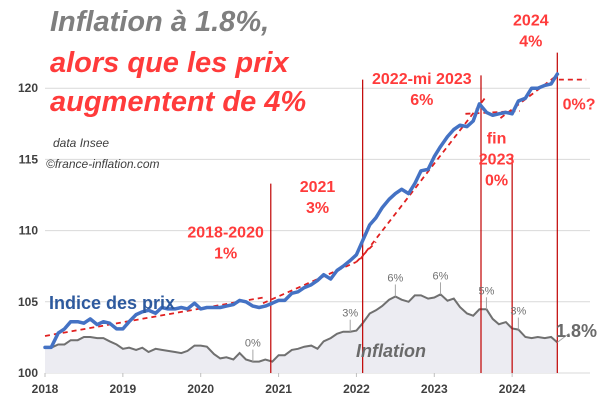  What do you see at coordinates (28, 373) in the screenshot?
I see `y-tick-label: 100` at bounding box center [28, 373].